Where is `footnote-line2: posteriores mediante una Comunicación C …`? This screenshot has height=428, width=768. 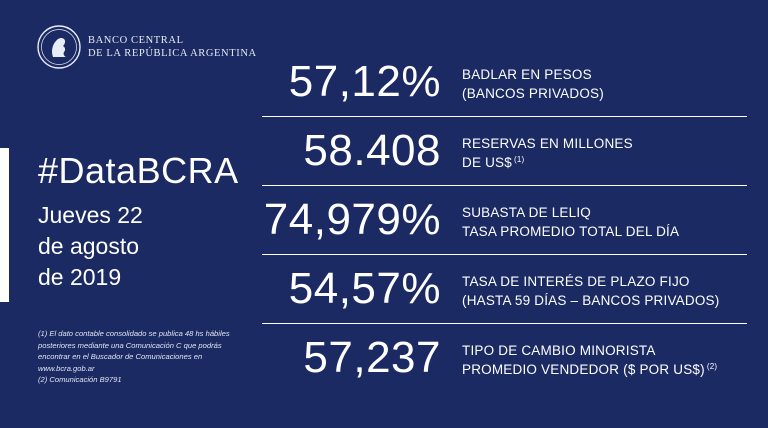
footnote-line2: posteriores mediante una Comunicación C … is located at coordinates (130, 345).